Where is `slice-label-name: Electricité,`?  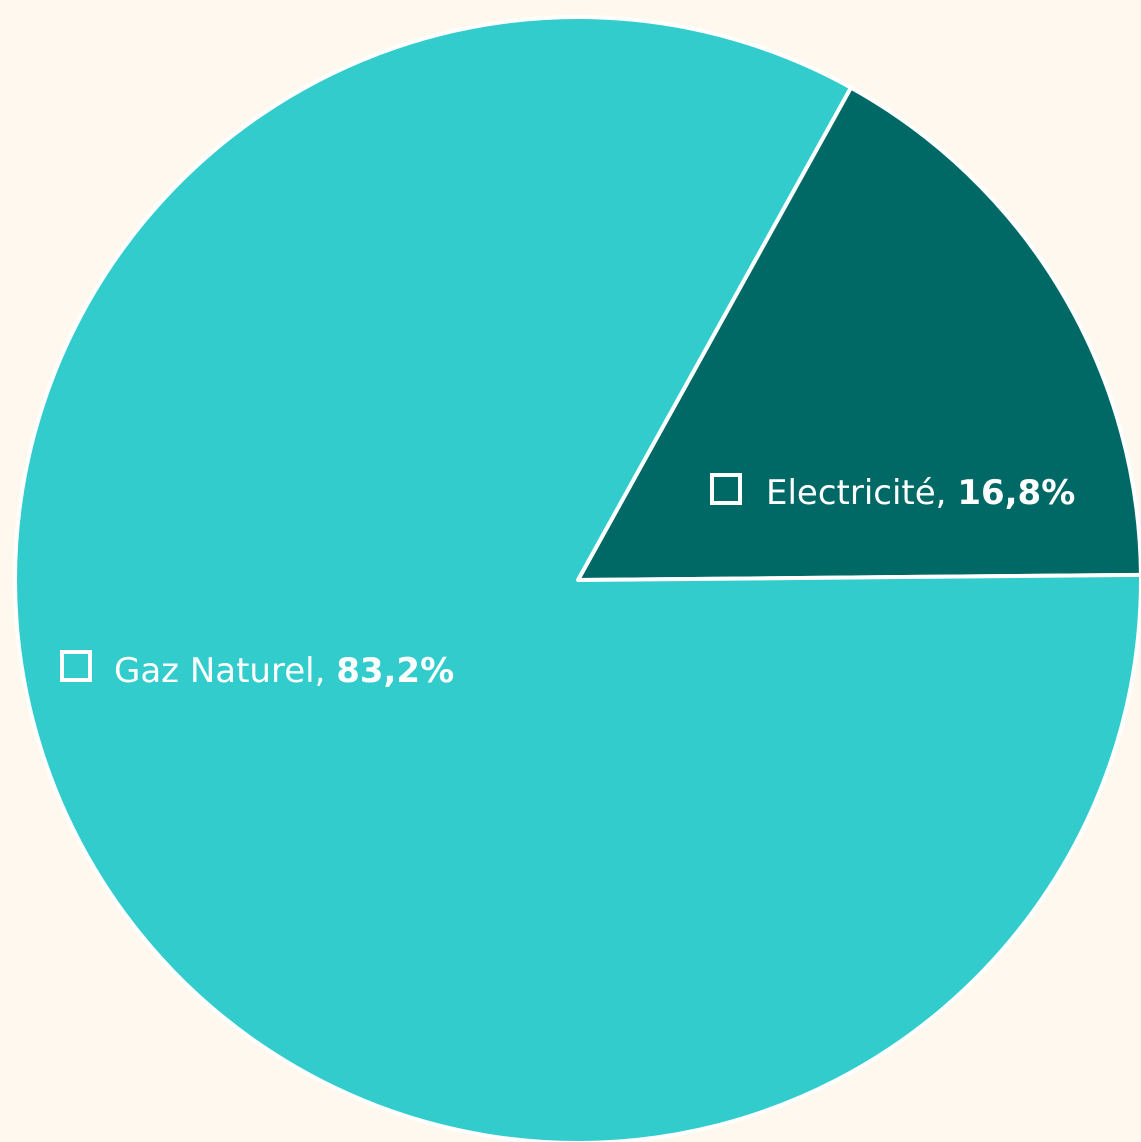
slice-label-name: Electricité, is located at coordinates (861, 493).